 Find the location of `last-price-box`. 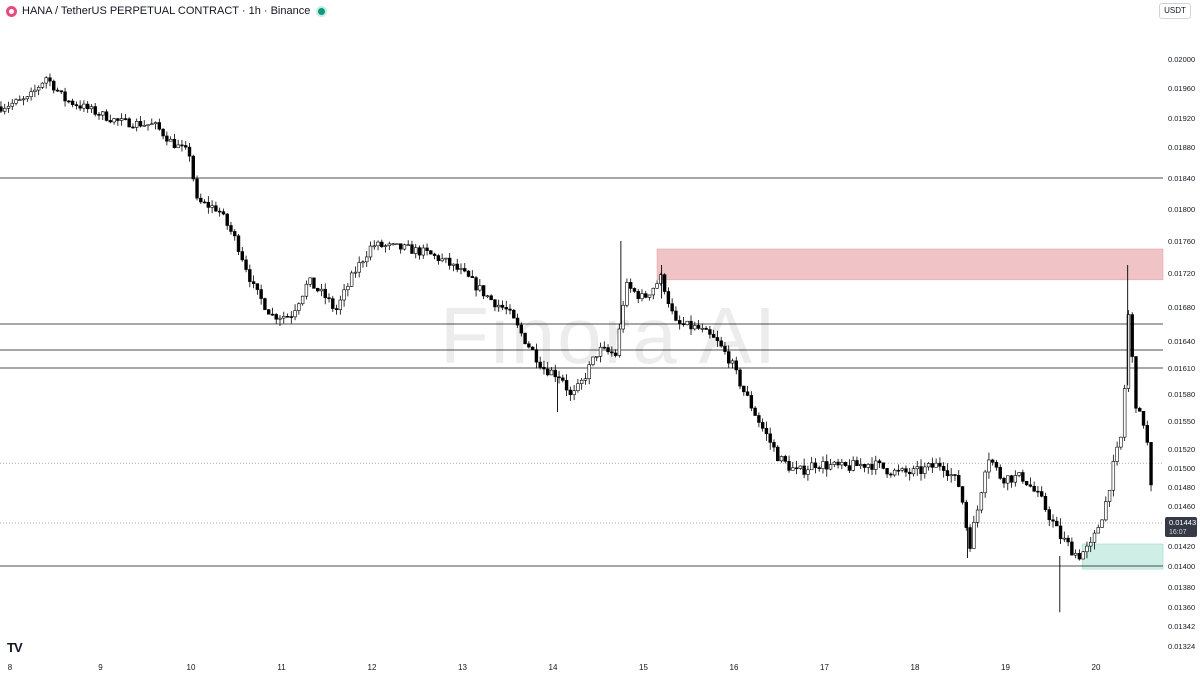

last-price-box is located at coordinates (1181, 527).